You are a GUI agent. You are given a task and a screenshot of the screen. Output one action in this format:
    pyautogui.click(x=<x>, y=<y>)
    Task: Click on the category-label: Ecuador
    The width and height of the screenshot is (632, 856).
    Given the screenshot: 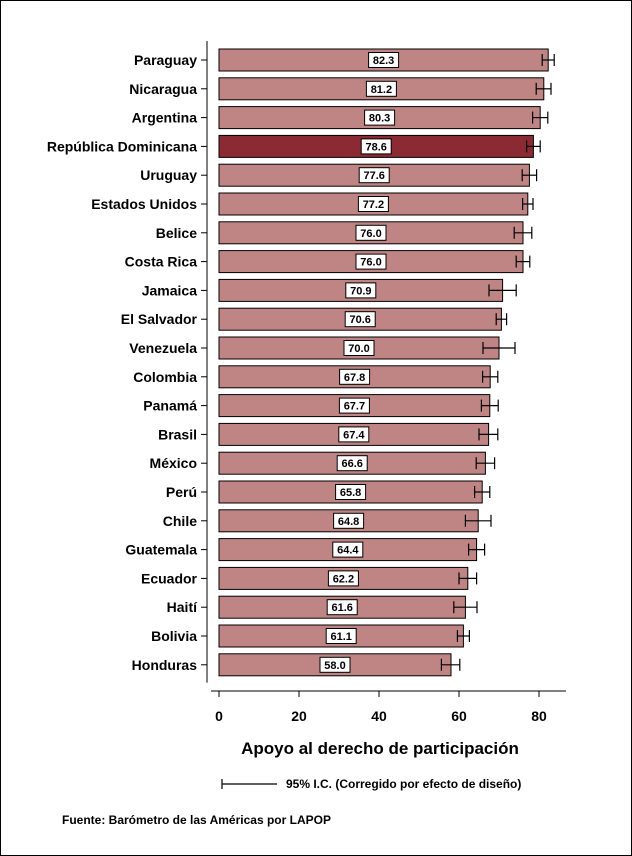 What is the action you would take?
    pyautogui.click(x=169, y=578)
    